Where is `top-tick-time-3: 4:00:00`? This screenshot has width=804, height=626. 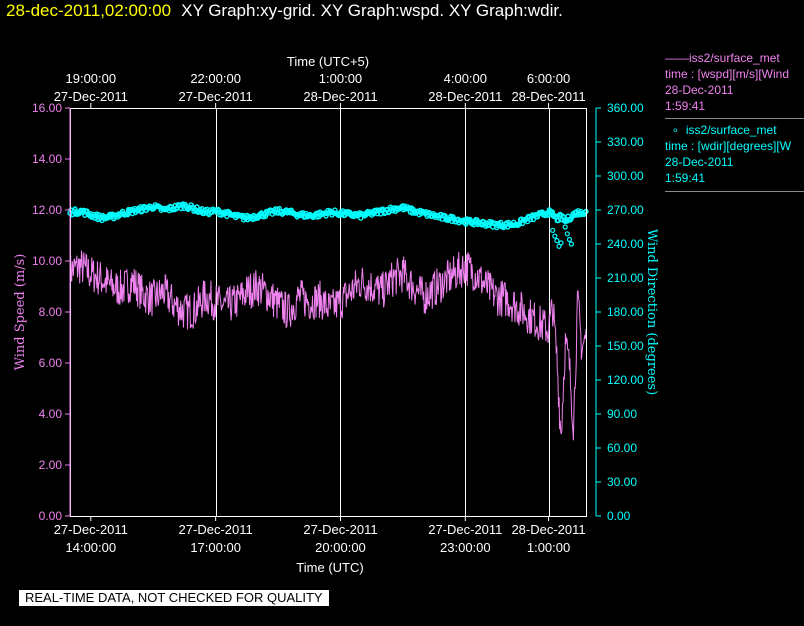 top-tick-time-3: 4:00:00 is located at coordinates (465, 78).